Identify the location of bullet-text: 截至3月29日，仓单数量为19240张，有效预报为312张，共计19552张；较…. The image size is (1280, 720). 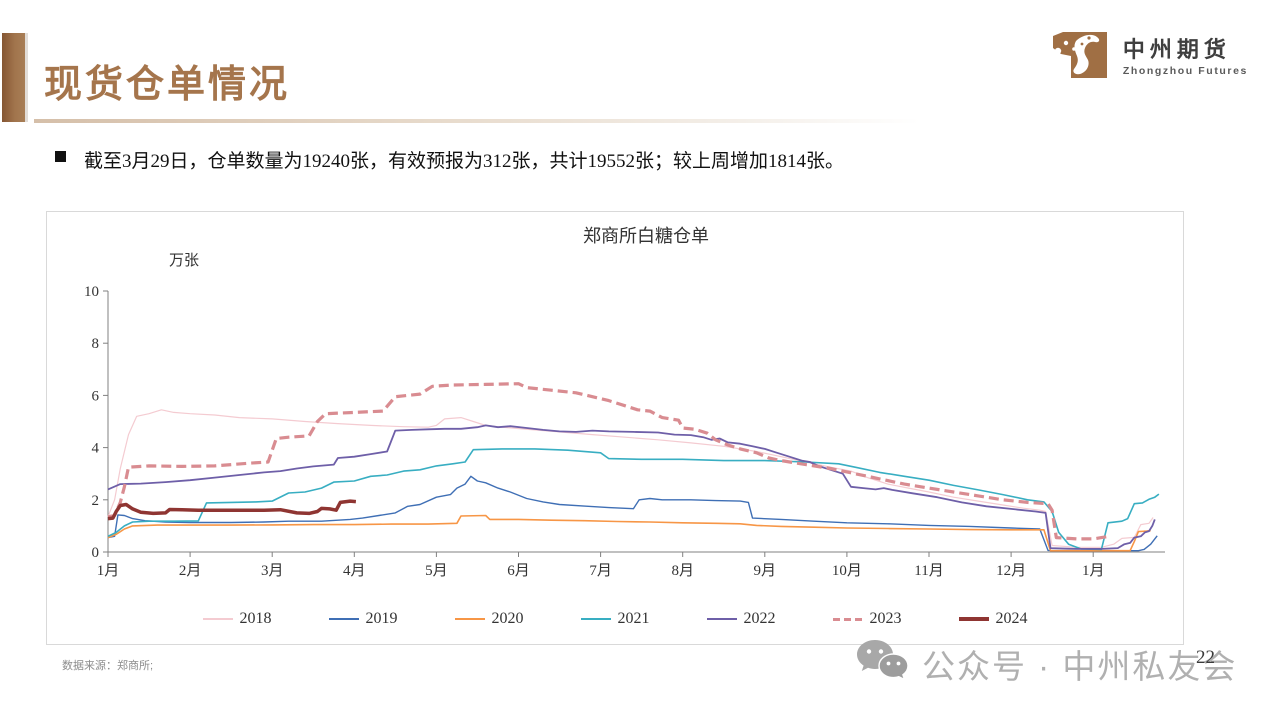
(464, 161).